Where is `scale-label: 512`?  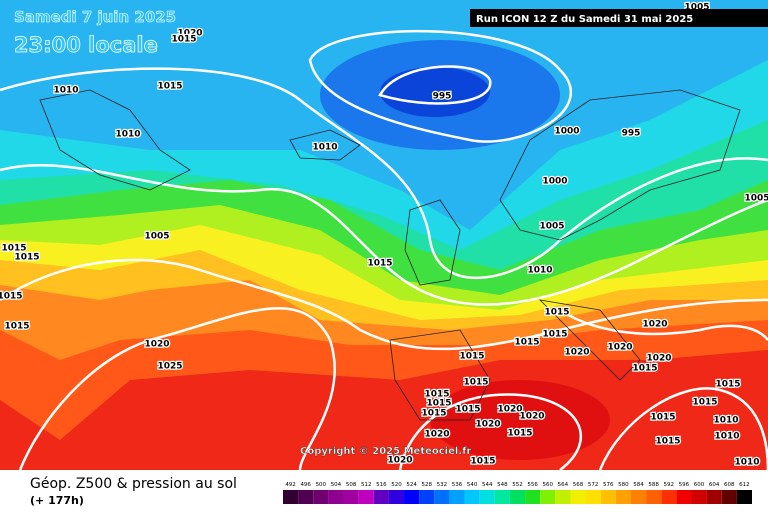 scale-label: 512 is located at coordinates (366, 485).